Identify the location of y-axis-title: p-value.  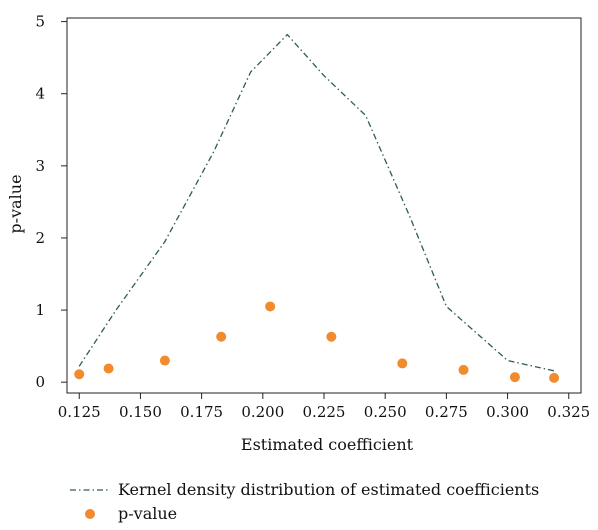
(15, 203).